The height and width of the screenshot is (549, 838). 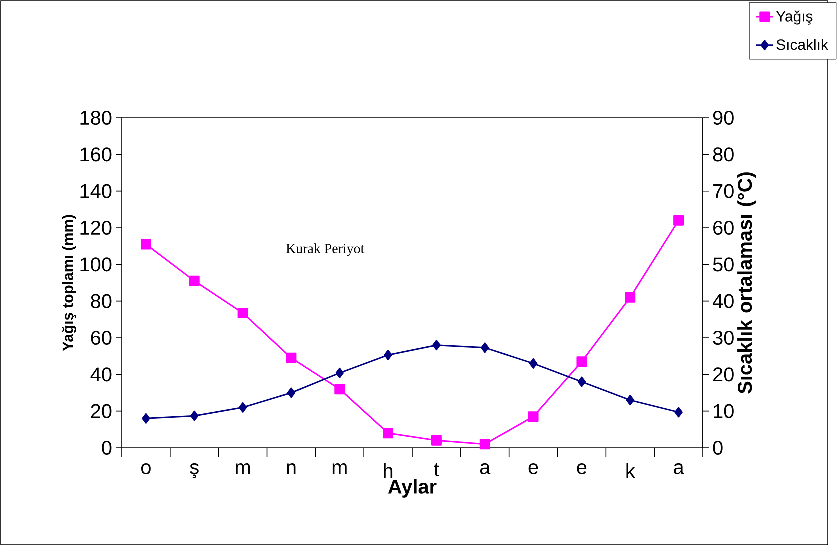 What do you see at coordinates (723, 265) in the screenshot?
I see `y2-tick-label: 50` at bounding box center [723, 265].